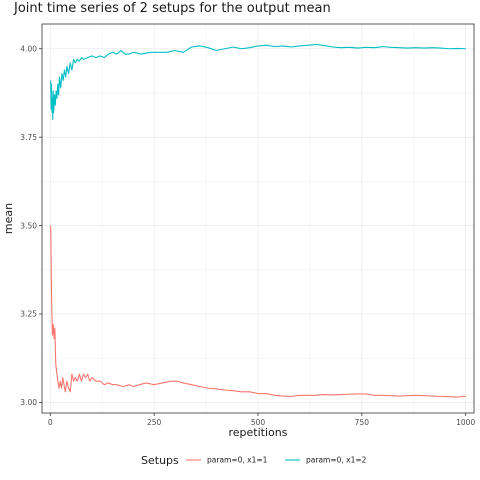 This screenshot has width=480, height=480. I want to click on x-tick-label: 1000, so click(465, 422).